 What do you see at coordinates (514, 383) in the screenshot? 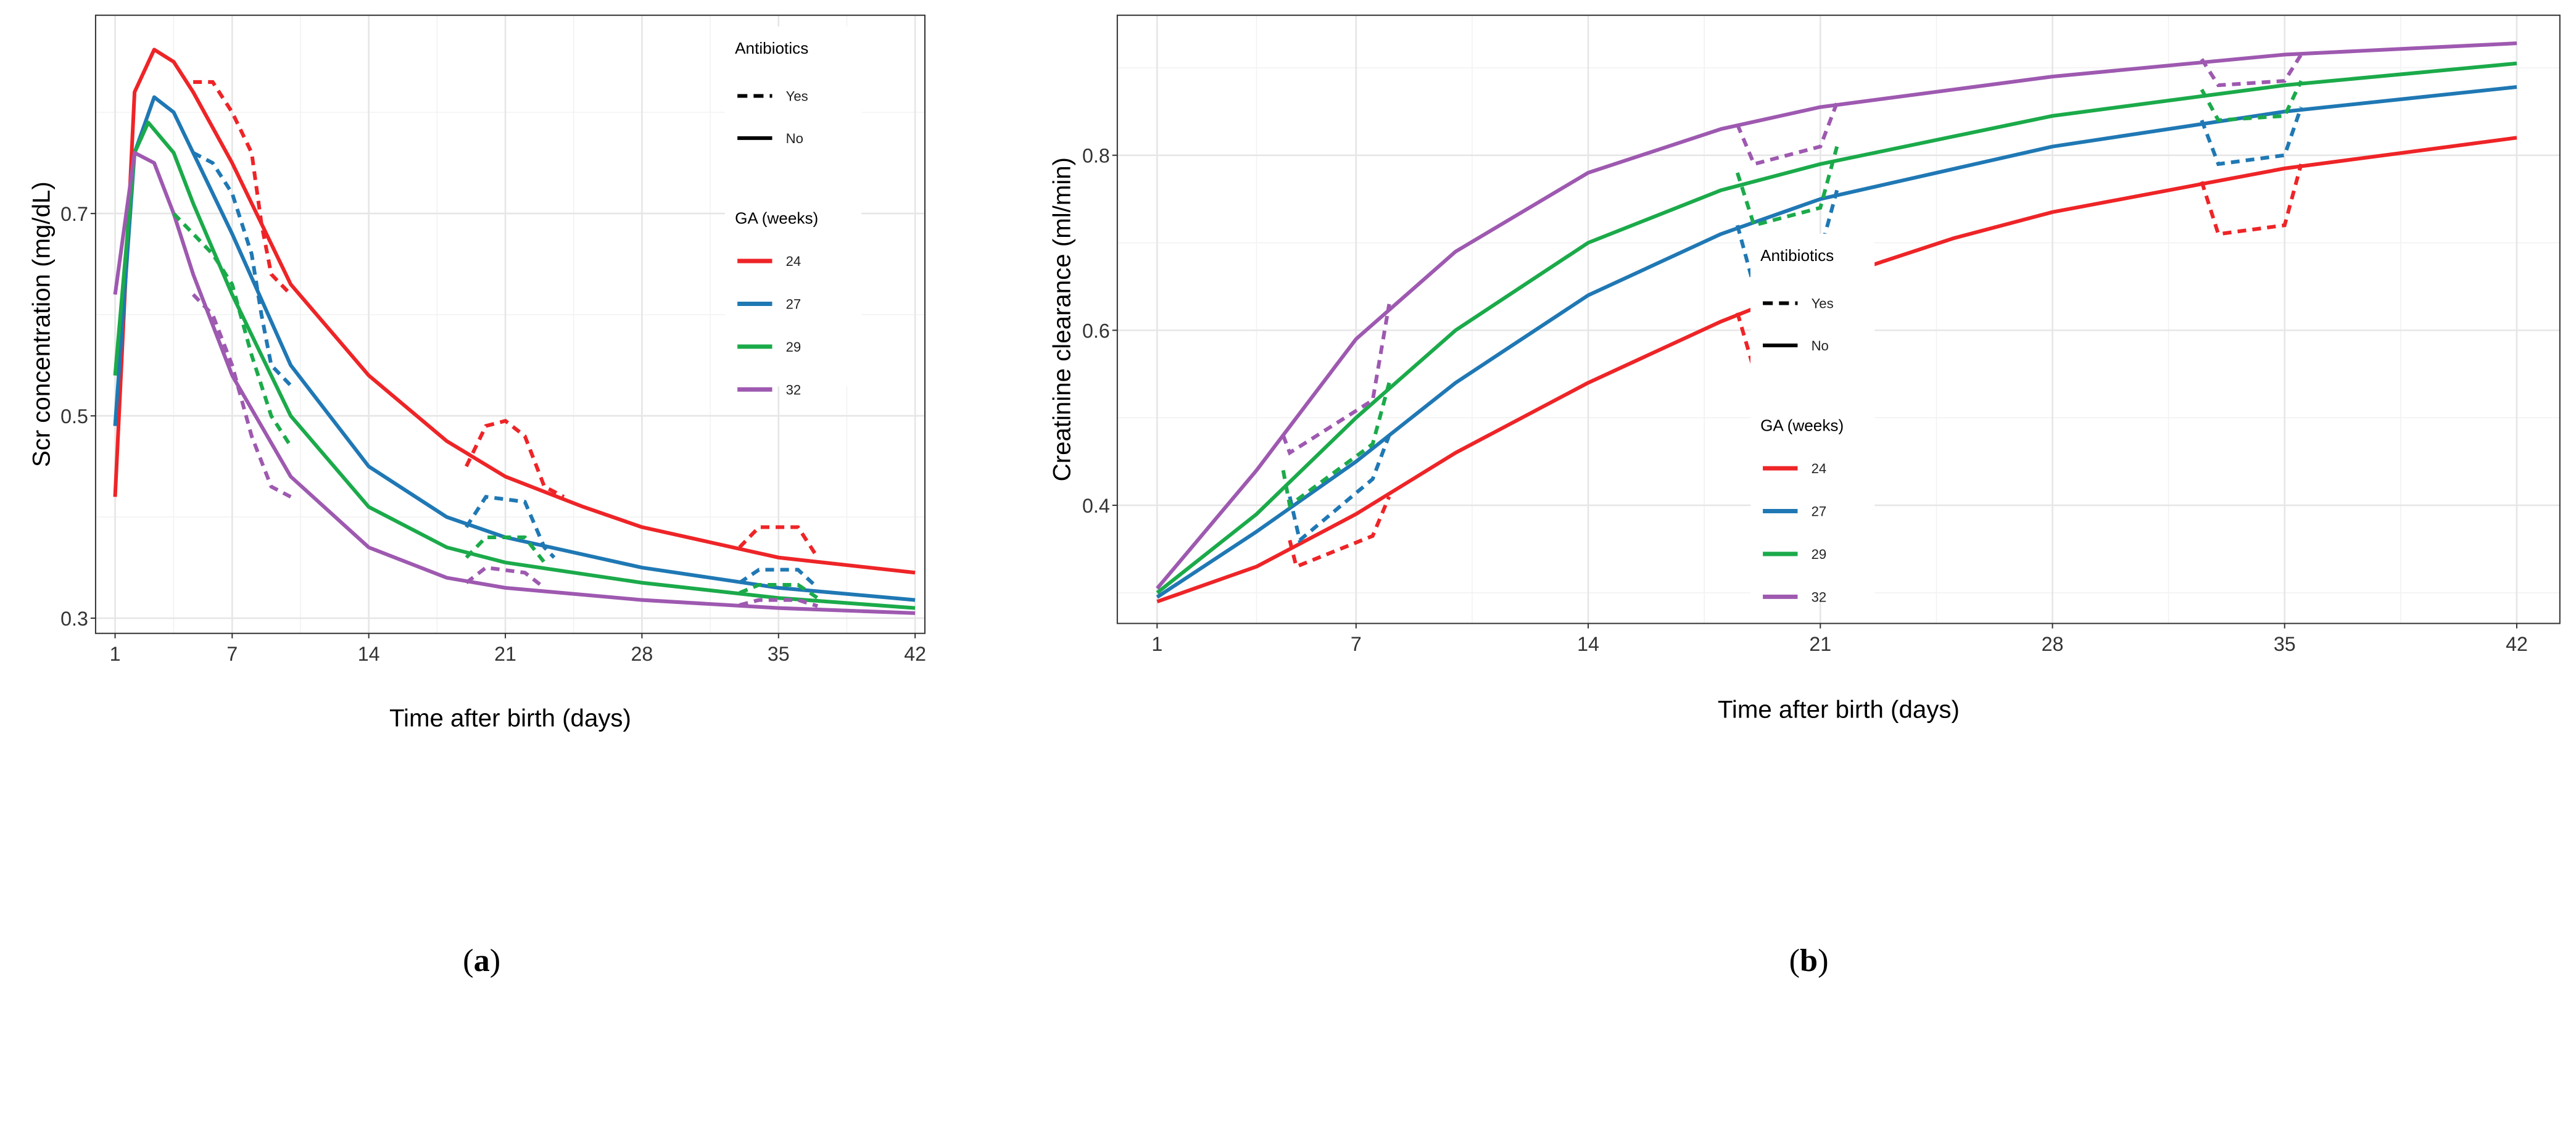
I see `series-line-ga-32-no-antibiotics` at bounding box center [514, 383].